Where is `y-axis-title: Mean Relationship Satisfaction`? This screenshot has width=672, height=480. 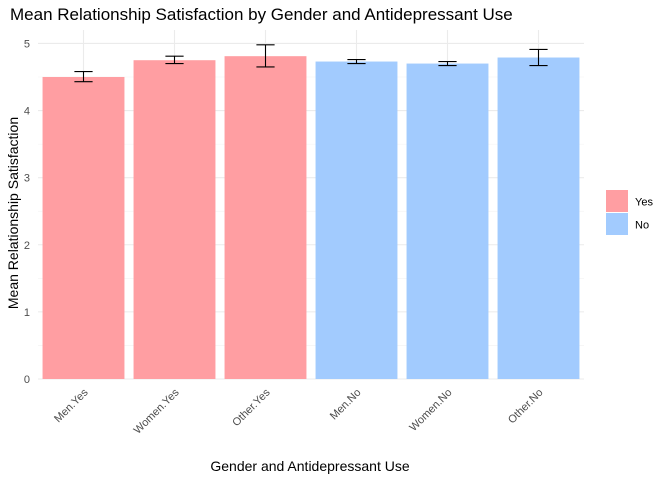
y-axis-title: Mean Relationship Satisfaction is located at coordinates (13, 213).